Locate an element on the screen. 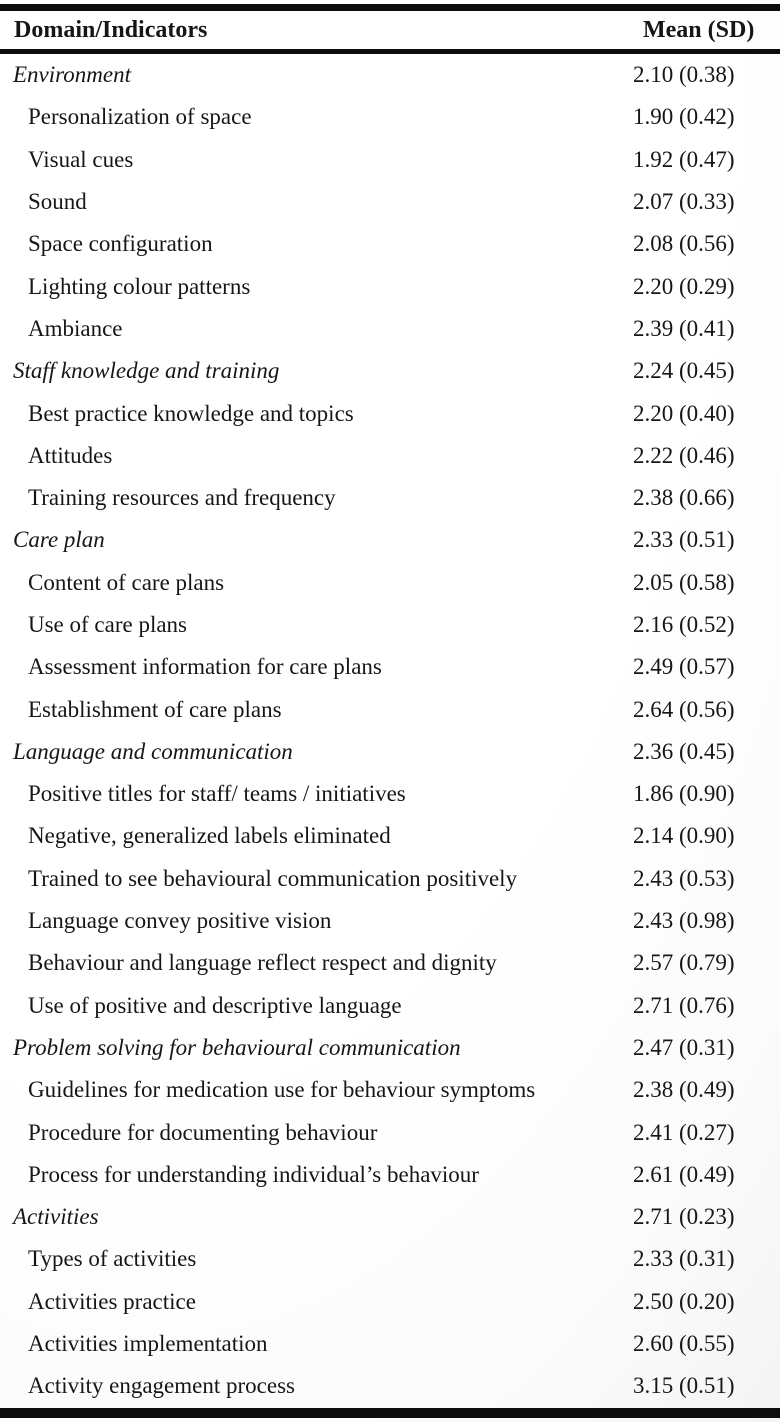 The width and height of the screenshot is (780, 1422). table-row: Personalization of space 1.90 (0.42) is located at coordinates (390, 117).